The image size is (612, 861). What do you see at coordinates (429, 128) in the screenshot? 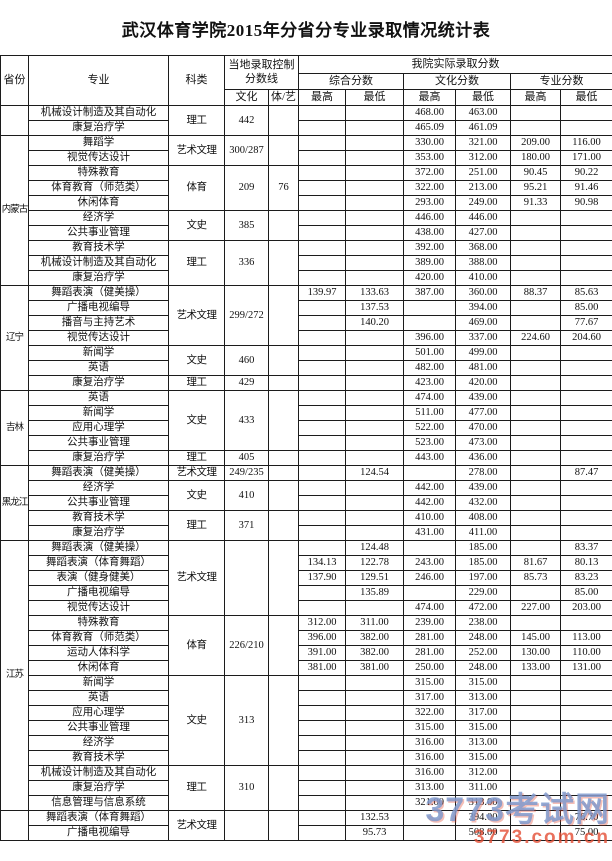
I see `score-cell-culture-max: 465.09` at bounding box center [429, 128].